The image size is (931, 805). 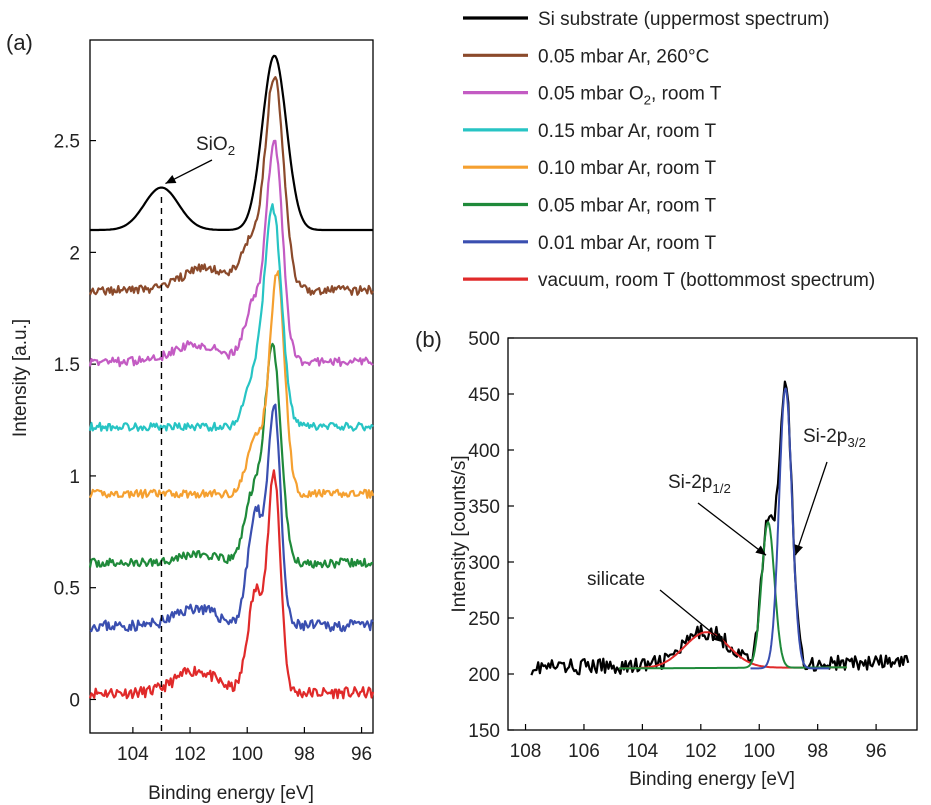 I want to click on y-tick-label: 2, so click(x=74, y=253).